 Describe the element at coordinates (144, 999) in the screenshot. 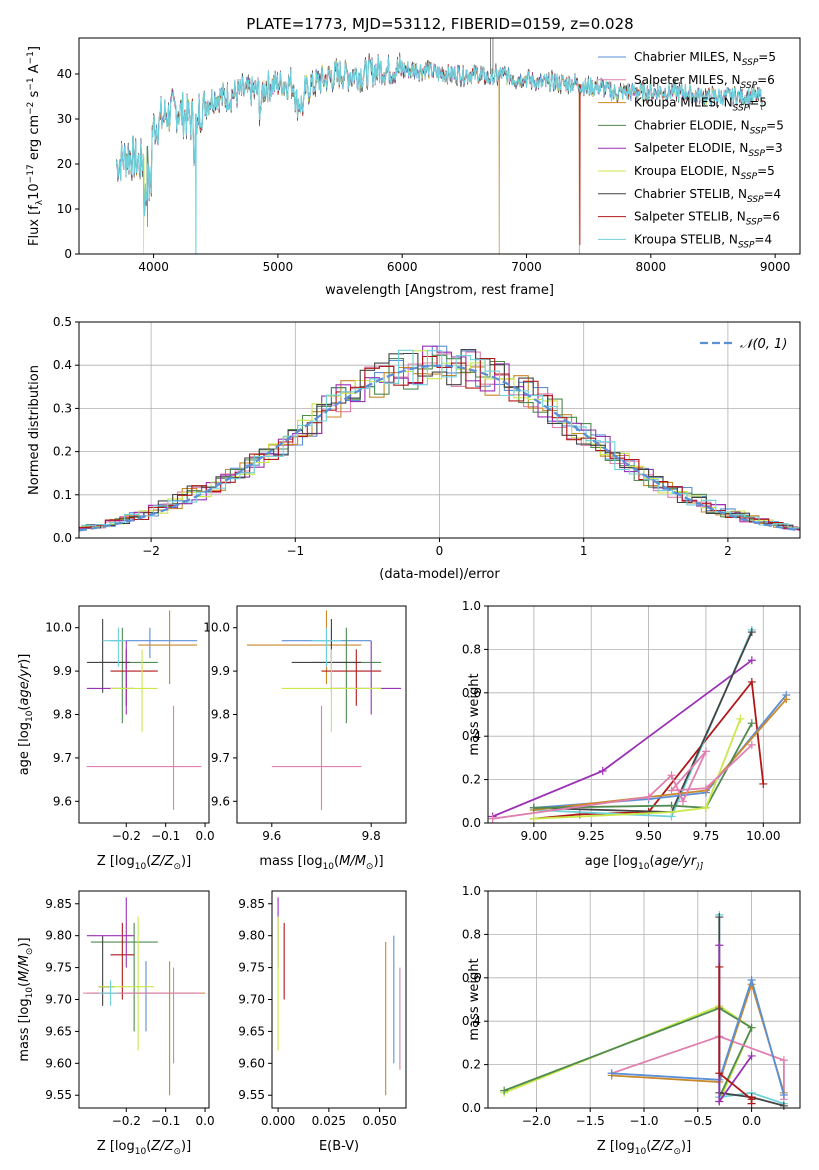

I see `axes-frame` at that location.